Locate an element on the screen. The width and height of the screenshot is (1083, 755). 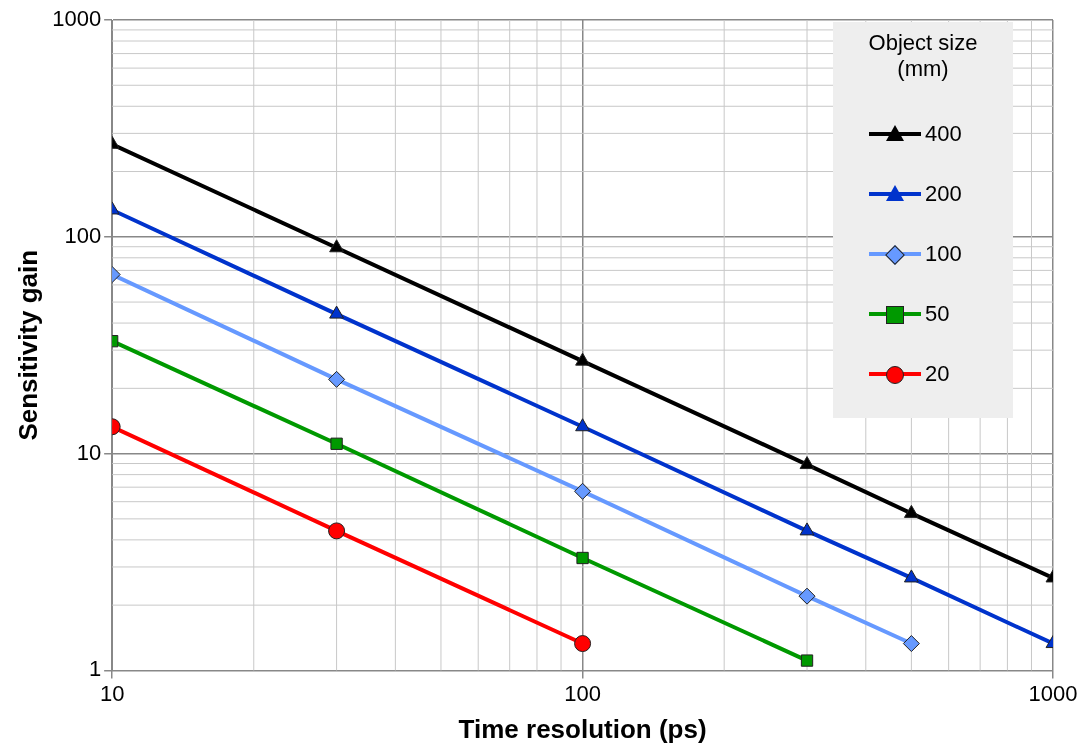
y-tick-label: 1 is located at coordinates (95, 669).